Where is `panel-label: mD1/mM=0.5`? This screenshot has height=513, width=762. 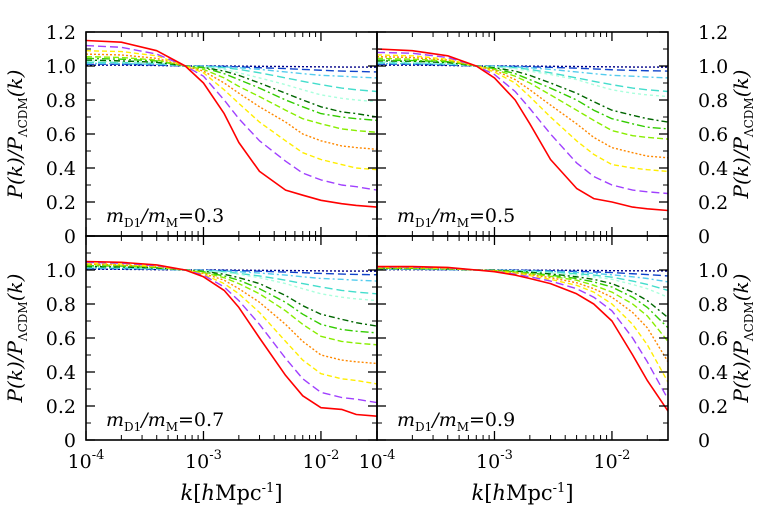
panel-label: mD1/mM=0.5 is located at coordinates (456, 217).